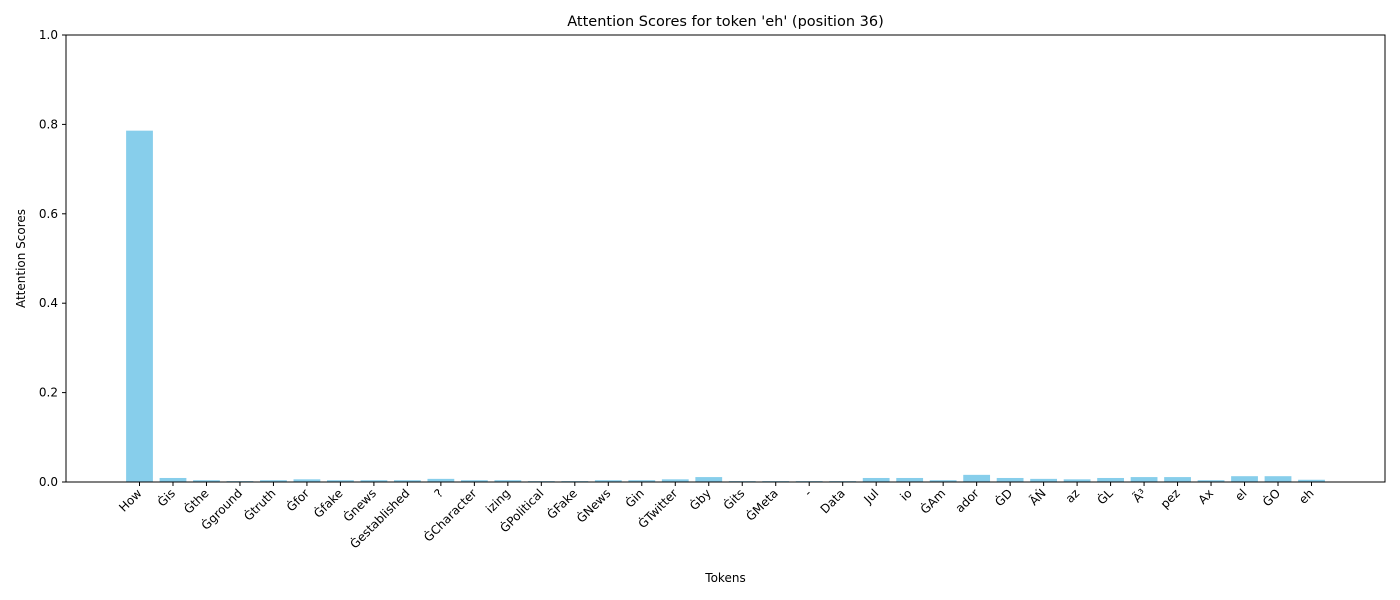 The image size is (1400, 600). I want to click on x-tick-label: ĠD, so click(1003, 497).